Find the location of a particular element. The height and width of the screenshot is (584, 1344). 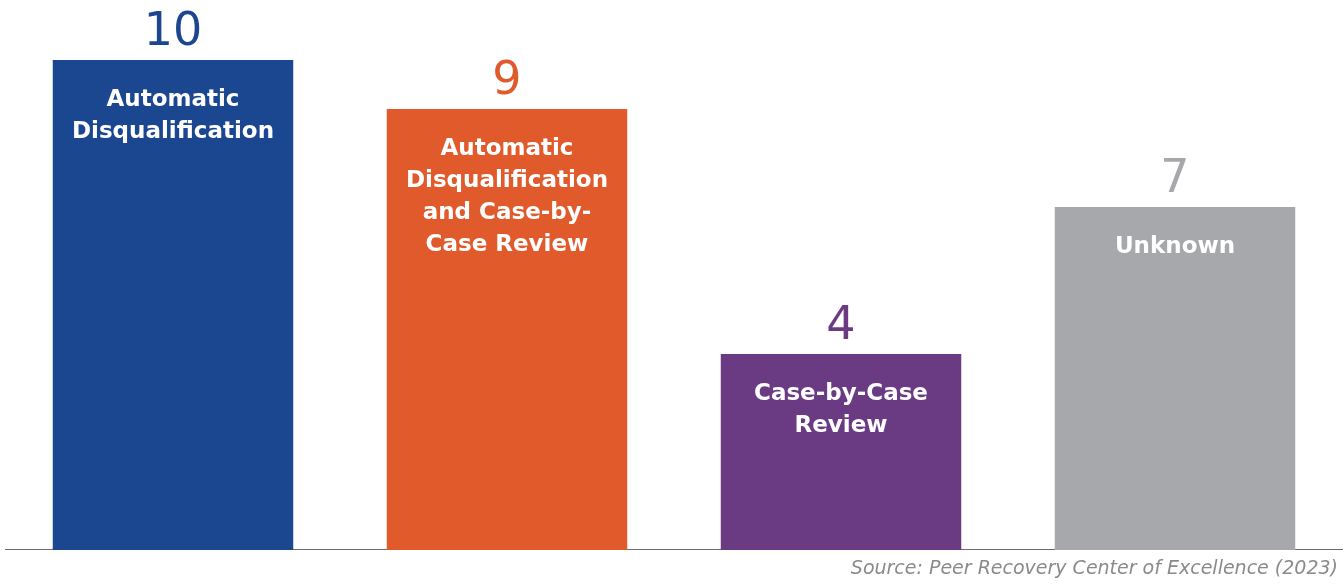

data-label: 7 is located at coordinates (1175, 175).